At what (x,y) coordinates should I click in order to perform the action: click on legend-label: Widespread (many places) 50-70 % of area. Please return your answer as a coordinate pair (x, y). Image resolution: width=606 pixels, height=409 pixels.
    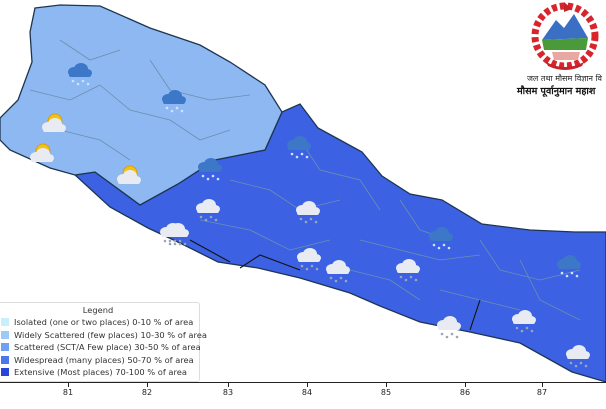
    Looking at the image, I should click on (104, 359).